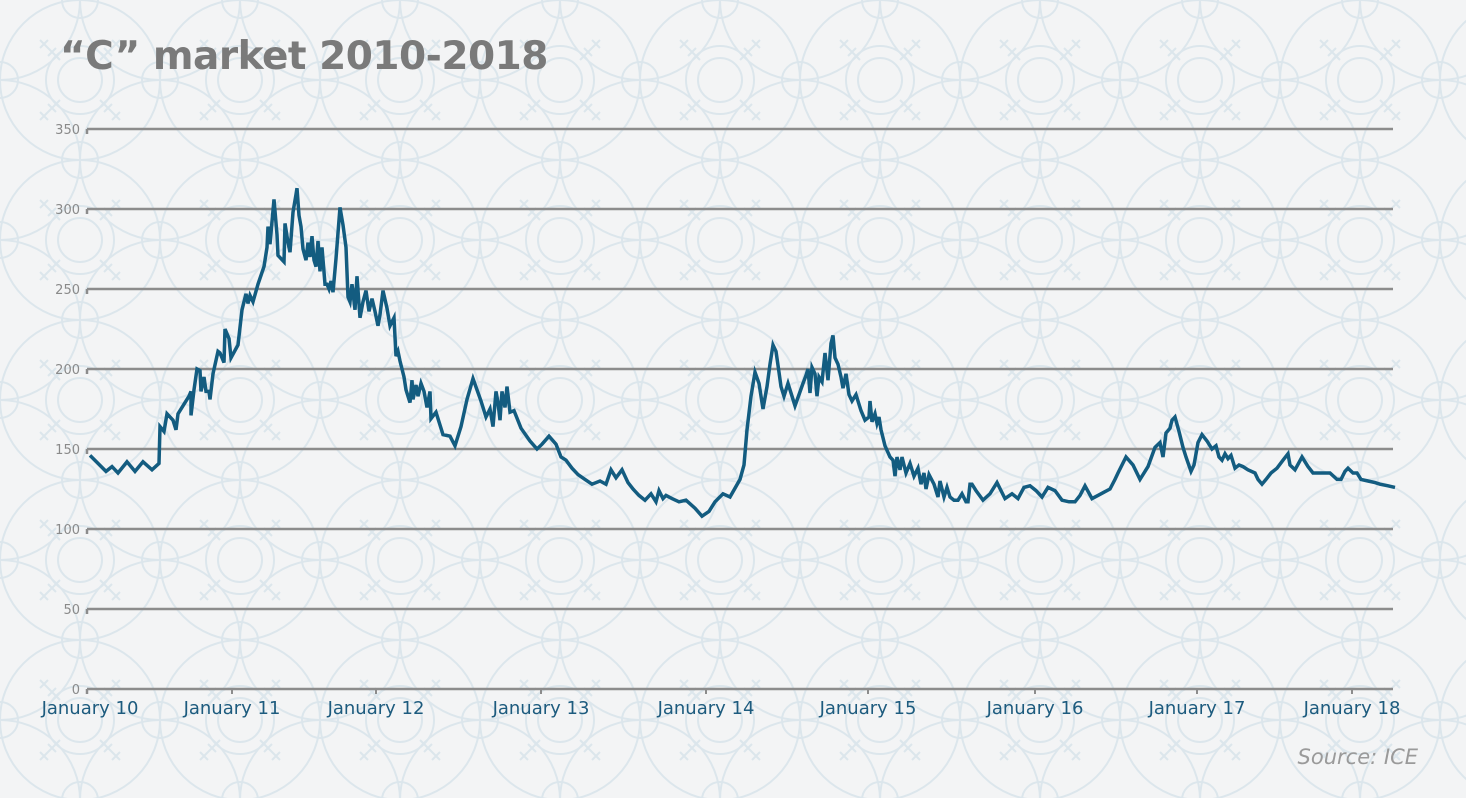 This screenshot has height=798, width=1466. What do you see at coordinates (1352, 708) in the screenshot?
I see `x-tick-label: January 18` at bounding box center [1352, 708].